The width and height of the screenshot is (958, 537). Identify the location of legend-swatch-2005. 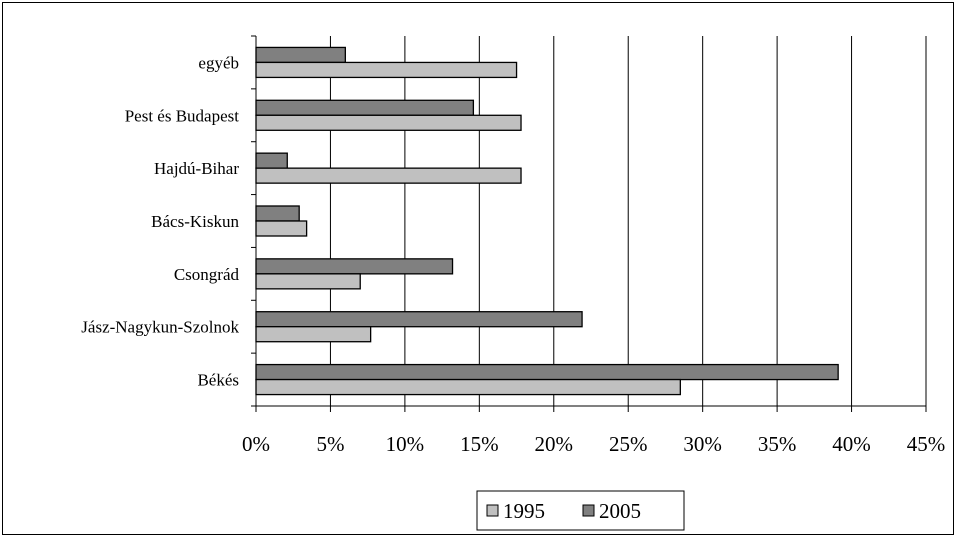
(588, 510).